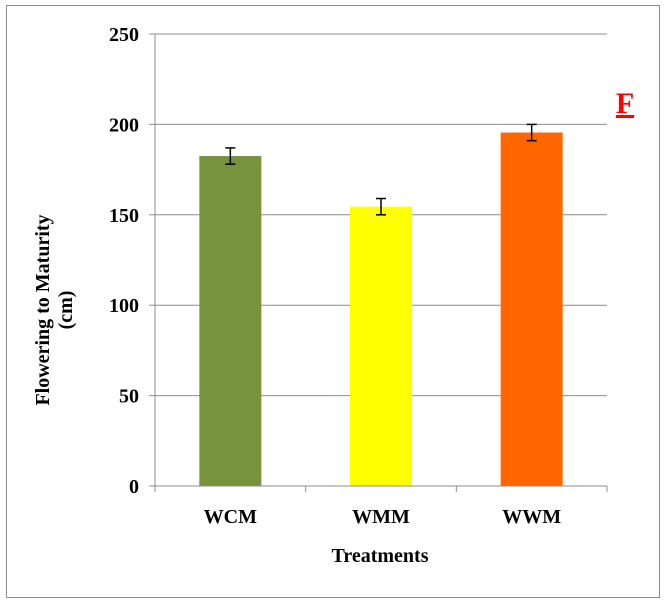 The image size is (670, 606). Describe the element at coordinates (230, 517) in the screenshot. I see `x-tick-label: WCM` at that location.